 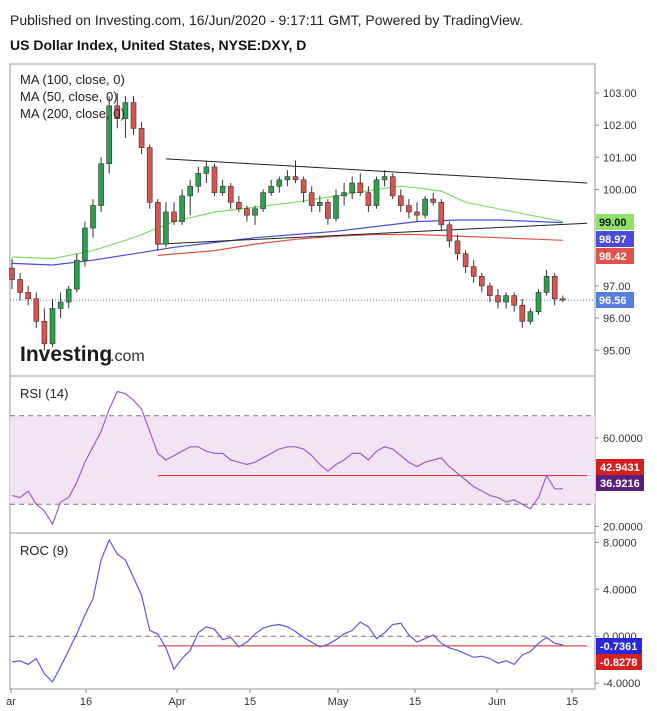 I want to click on x-tick-label: Jun, so click(x=497, y=702).